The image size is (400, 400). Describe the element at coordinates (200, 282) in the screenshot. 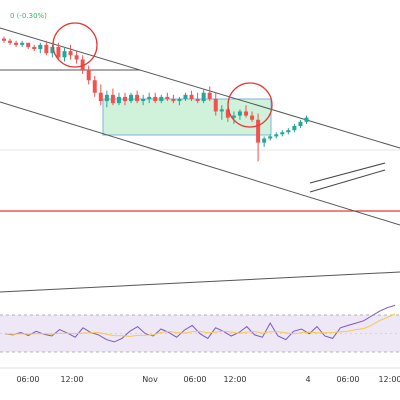

I see `long-trend-line` at that location.